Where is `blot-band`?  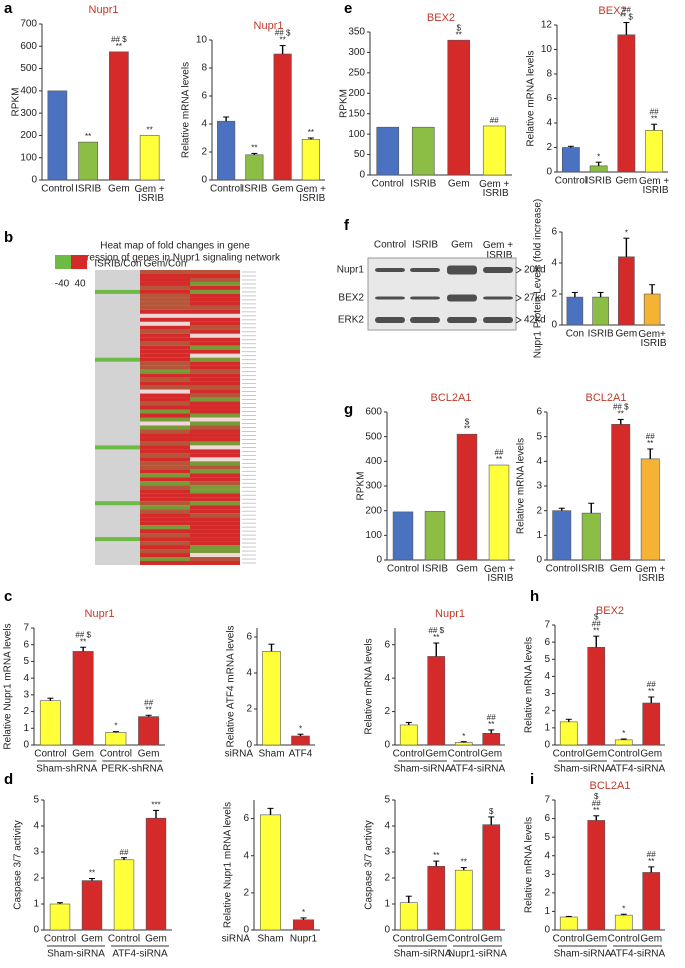
blot-band is located at coordinates (390, 320).